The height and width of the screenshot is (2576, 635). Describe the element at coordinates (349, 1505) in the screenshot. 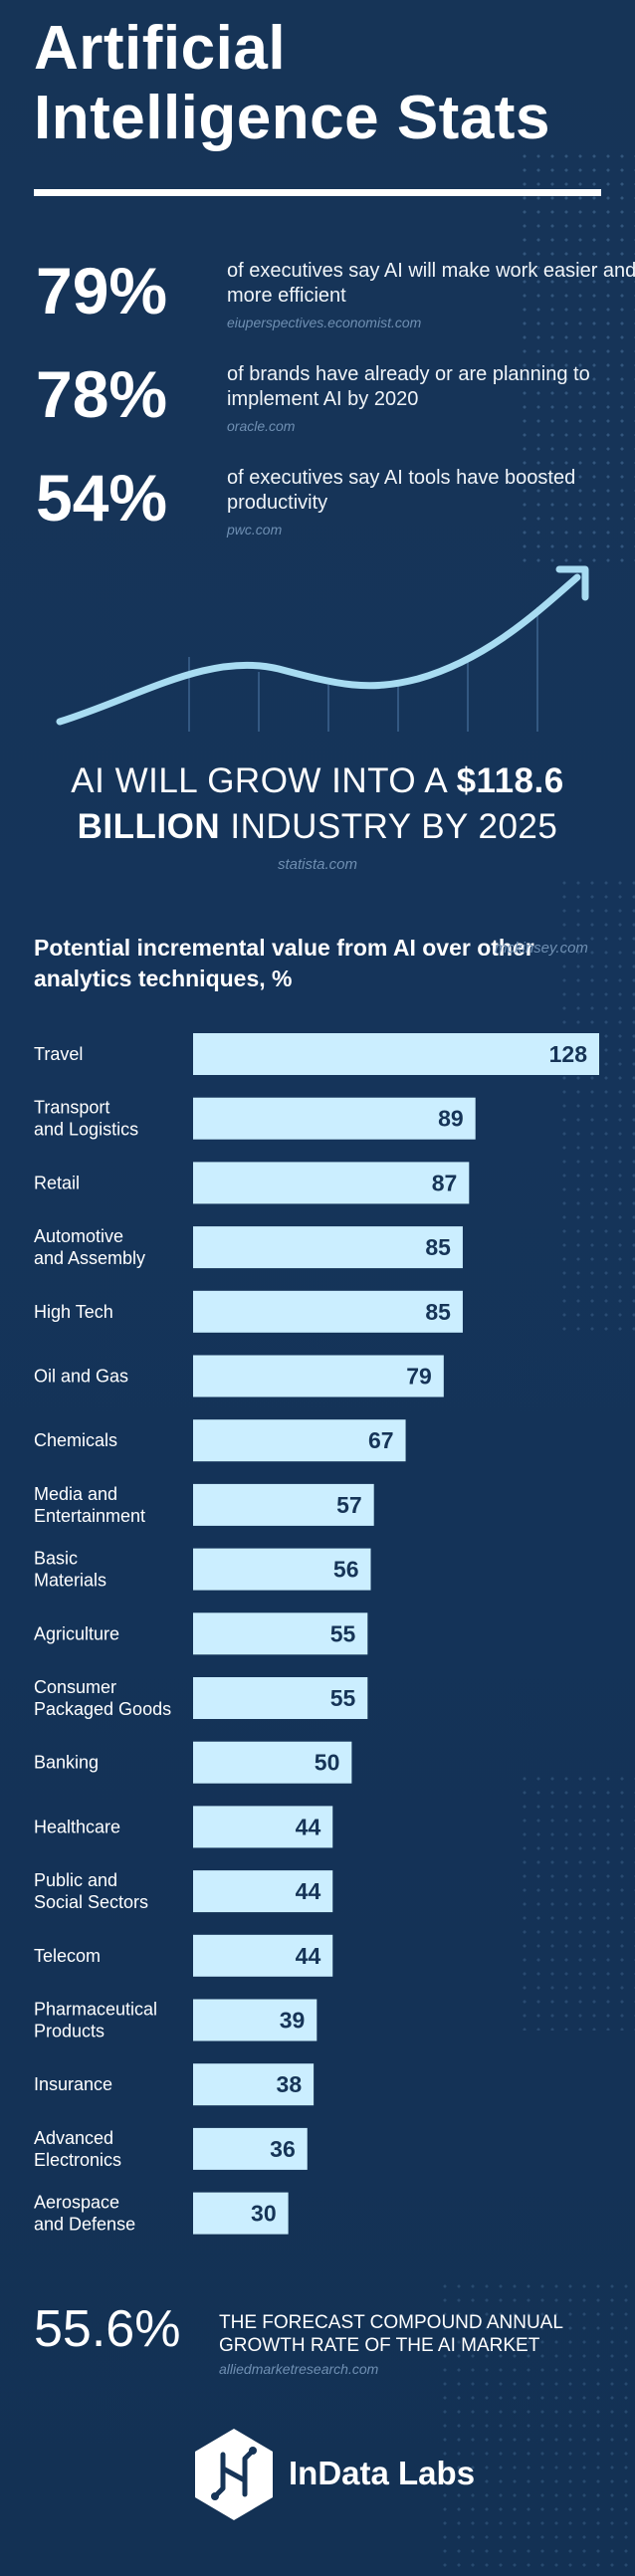

I see `bar-value-label: 57` at that location.